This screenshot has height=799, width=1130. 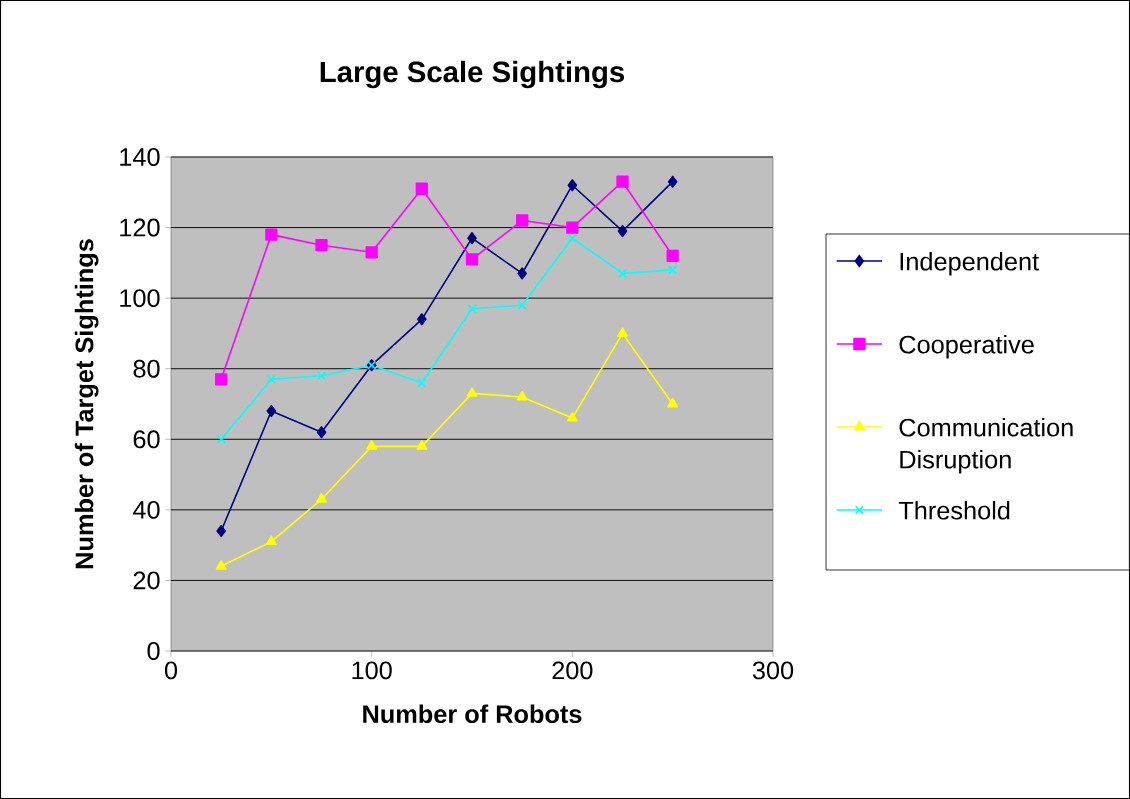 I want to click on y-tick-label: 140, so click(x=140, y=157).